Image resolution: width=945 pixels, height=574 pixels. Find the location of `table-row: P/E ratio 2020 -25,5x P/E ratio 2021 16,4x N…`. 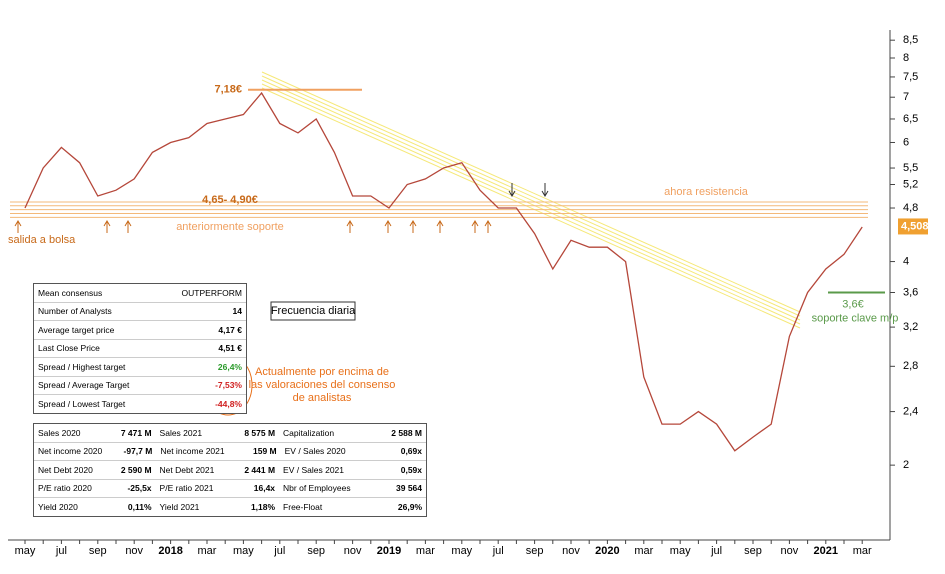

table-row: P/E ratio 2020 -25,5x P/E ratio 2021 16,4x N… is located at coordinates (230, 489).